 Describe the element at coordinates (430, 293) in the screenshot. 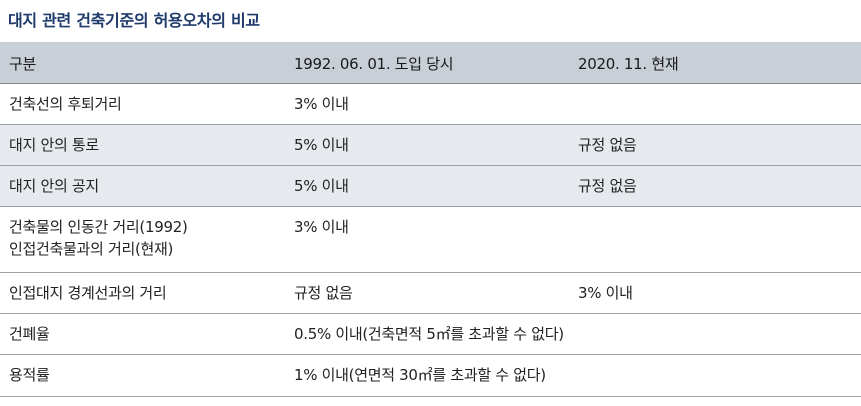

I see `table-row: 인접대지 경계선과의 거리 규정 없음 3% 이내` at that location.